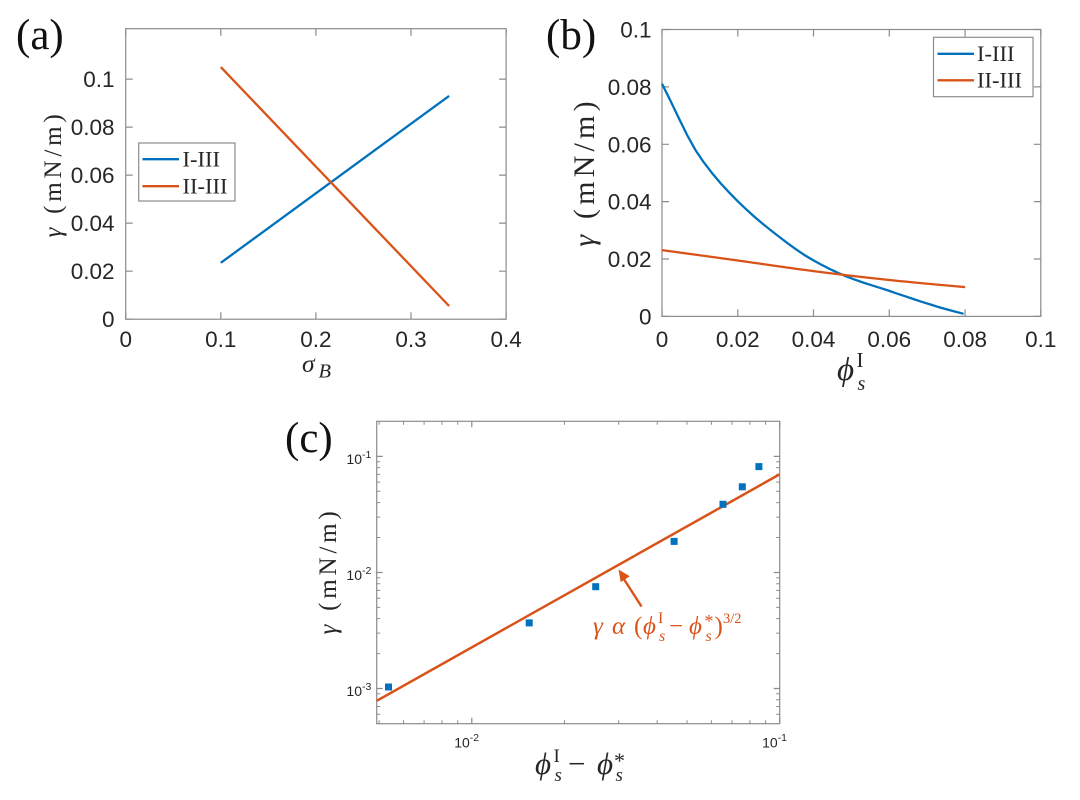 The width and height of the screenshot is (1080, 800). I want to click on svg-text: α, so click(619, 626).